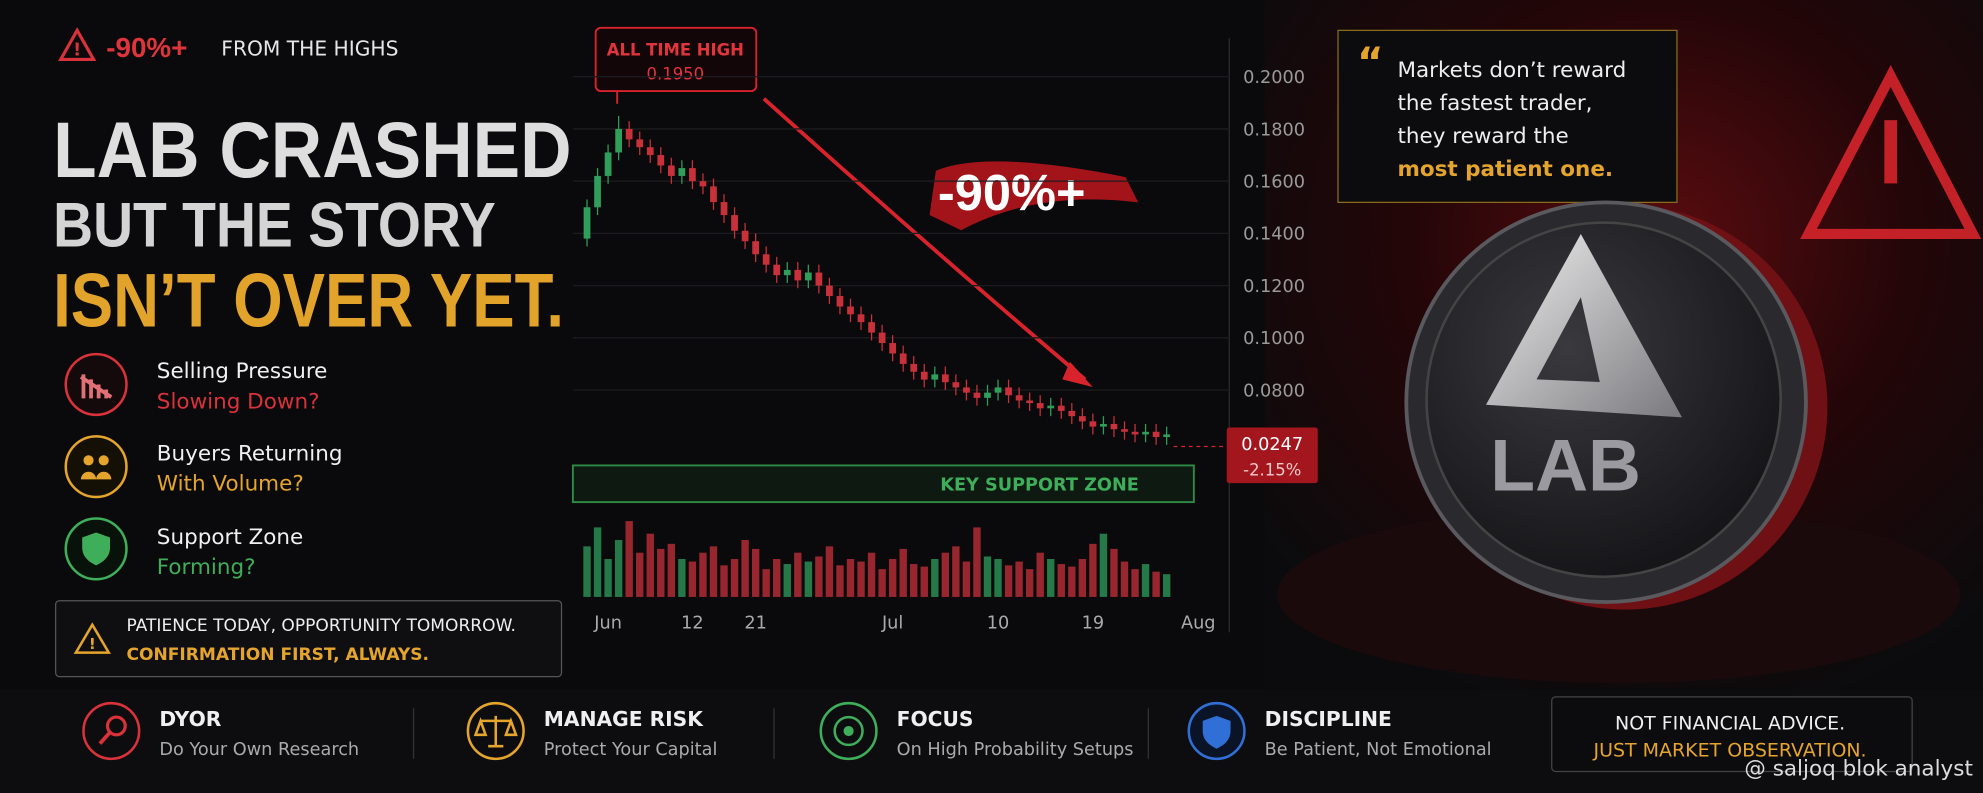 The image size is (1983, 793). I want to click on x-tick-label: 12, so click(692, 624).